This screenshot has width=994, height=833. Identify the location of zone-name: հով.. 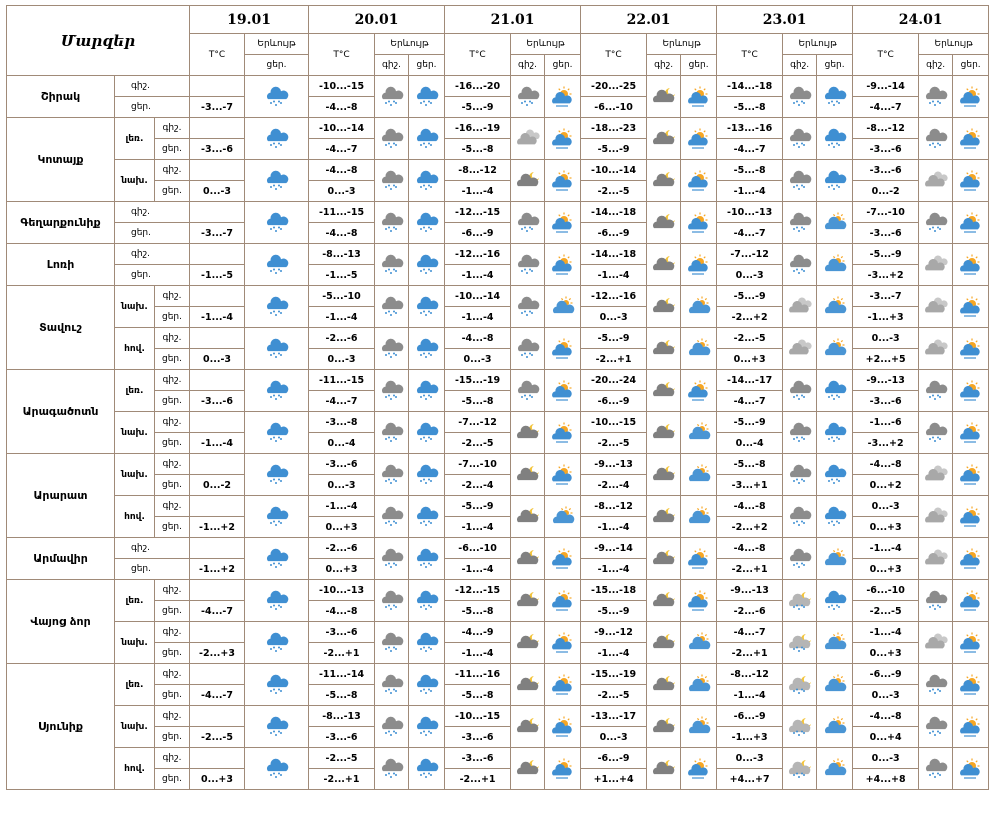
(134, 516).